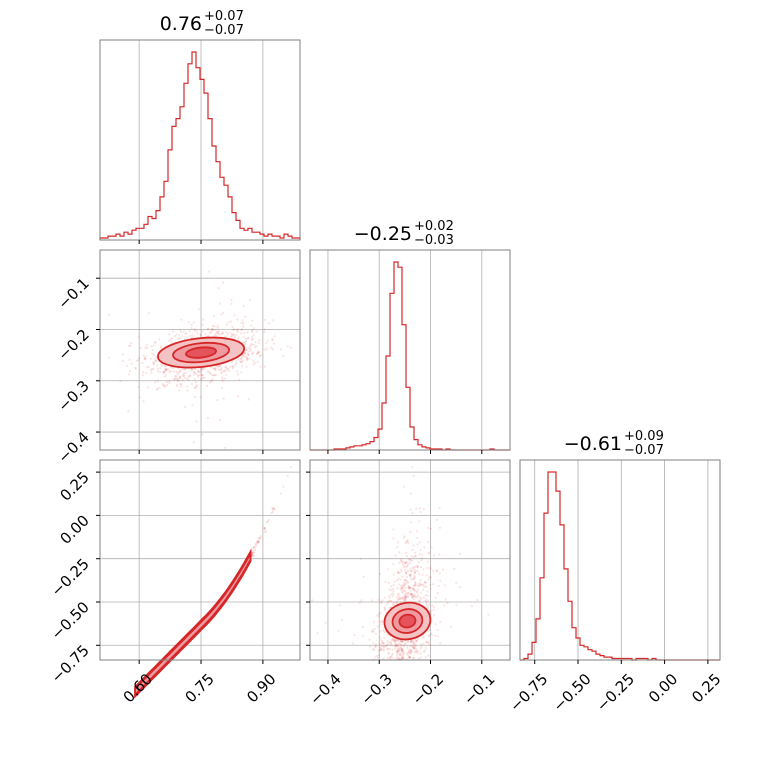 The image size is (760, 760). What do you see at coordinates (410, 350) in the screenshot?
I see `panel-frame` at bounding box center [410, 350].